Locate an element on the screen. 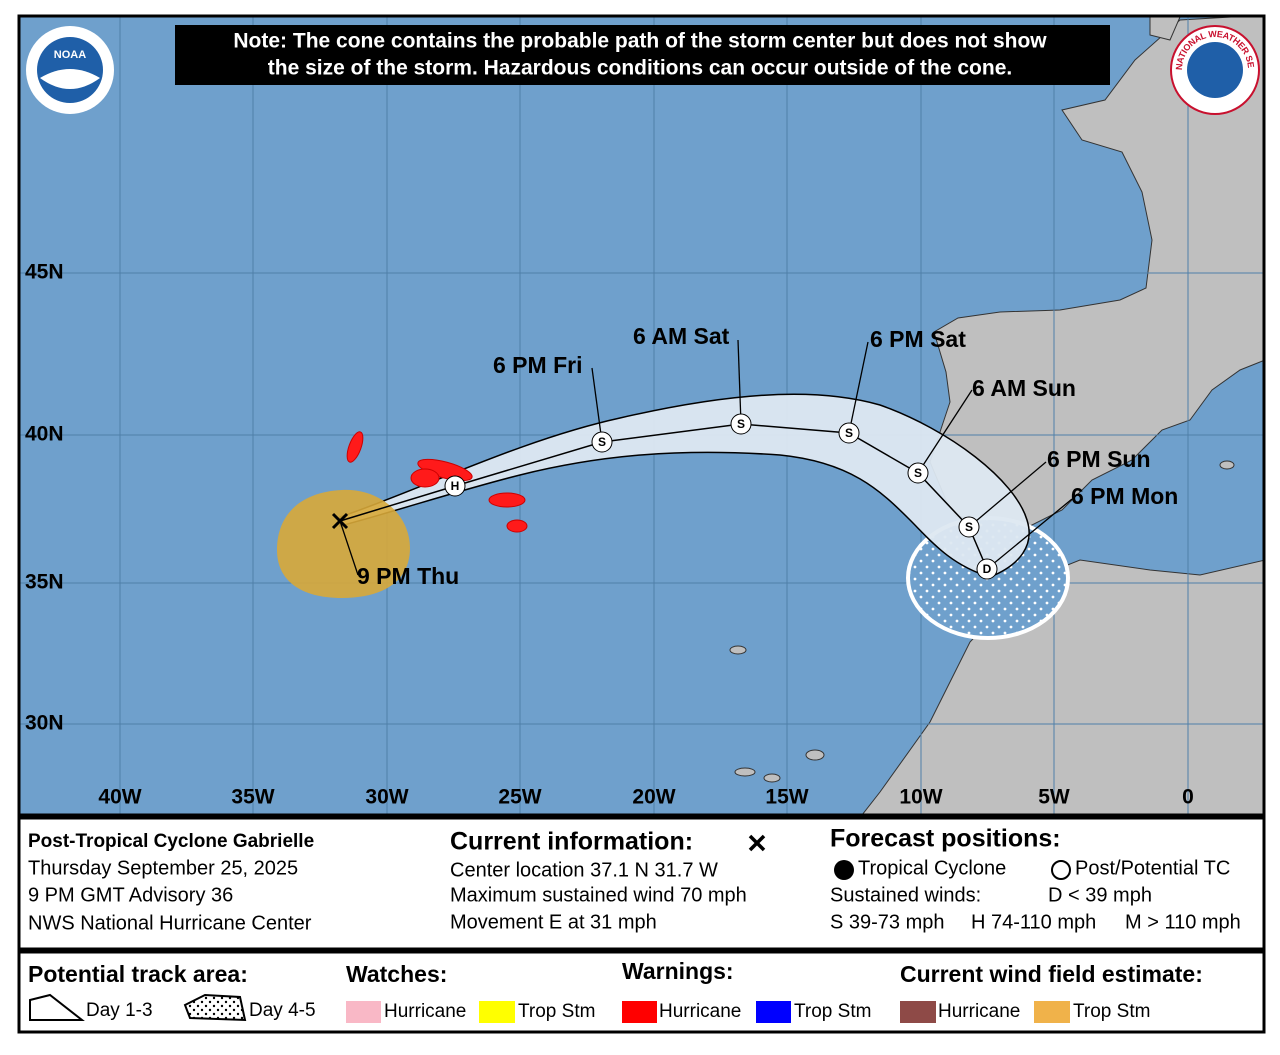 The height and width of the screenshot is (1055, 1280). lon-label: 25W is located at coordinates (519, 797).